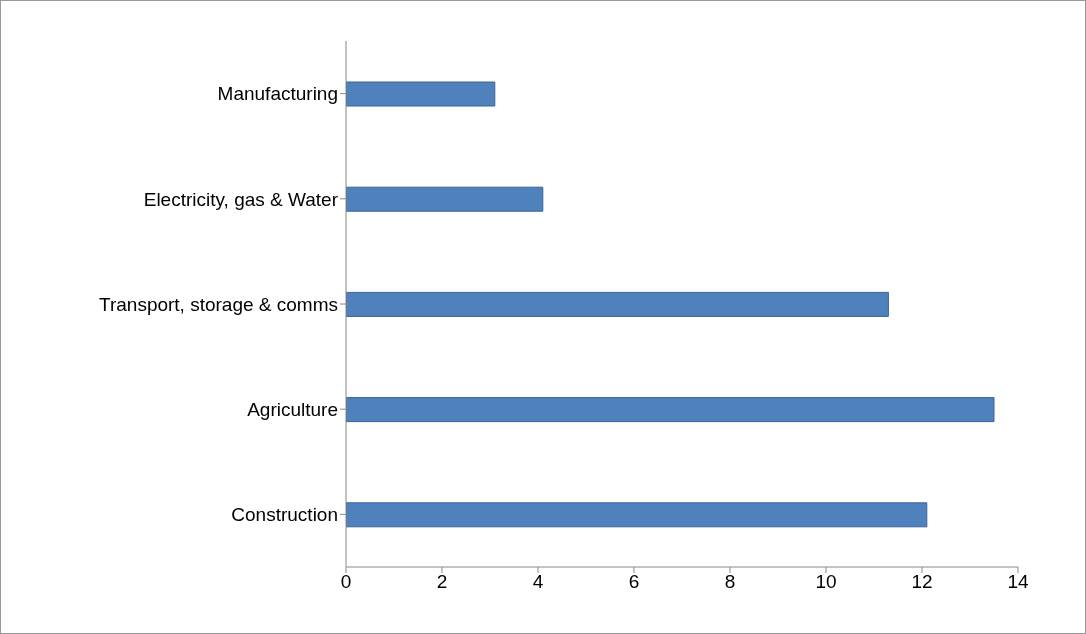 Image resolution: width=1086 pixels, height=634 pixels. What do you see at coordinates (292, 409) in the screenshot?
I see `y-tick-label: Agriculture` at bounding box center [292, 409].